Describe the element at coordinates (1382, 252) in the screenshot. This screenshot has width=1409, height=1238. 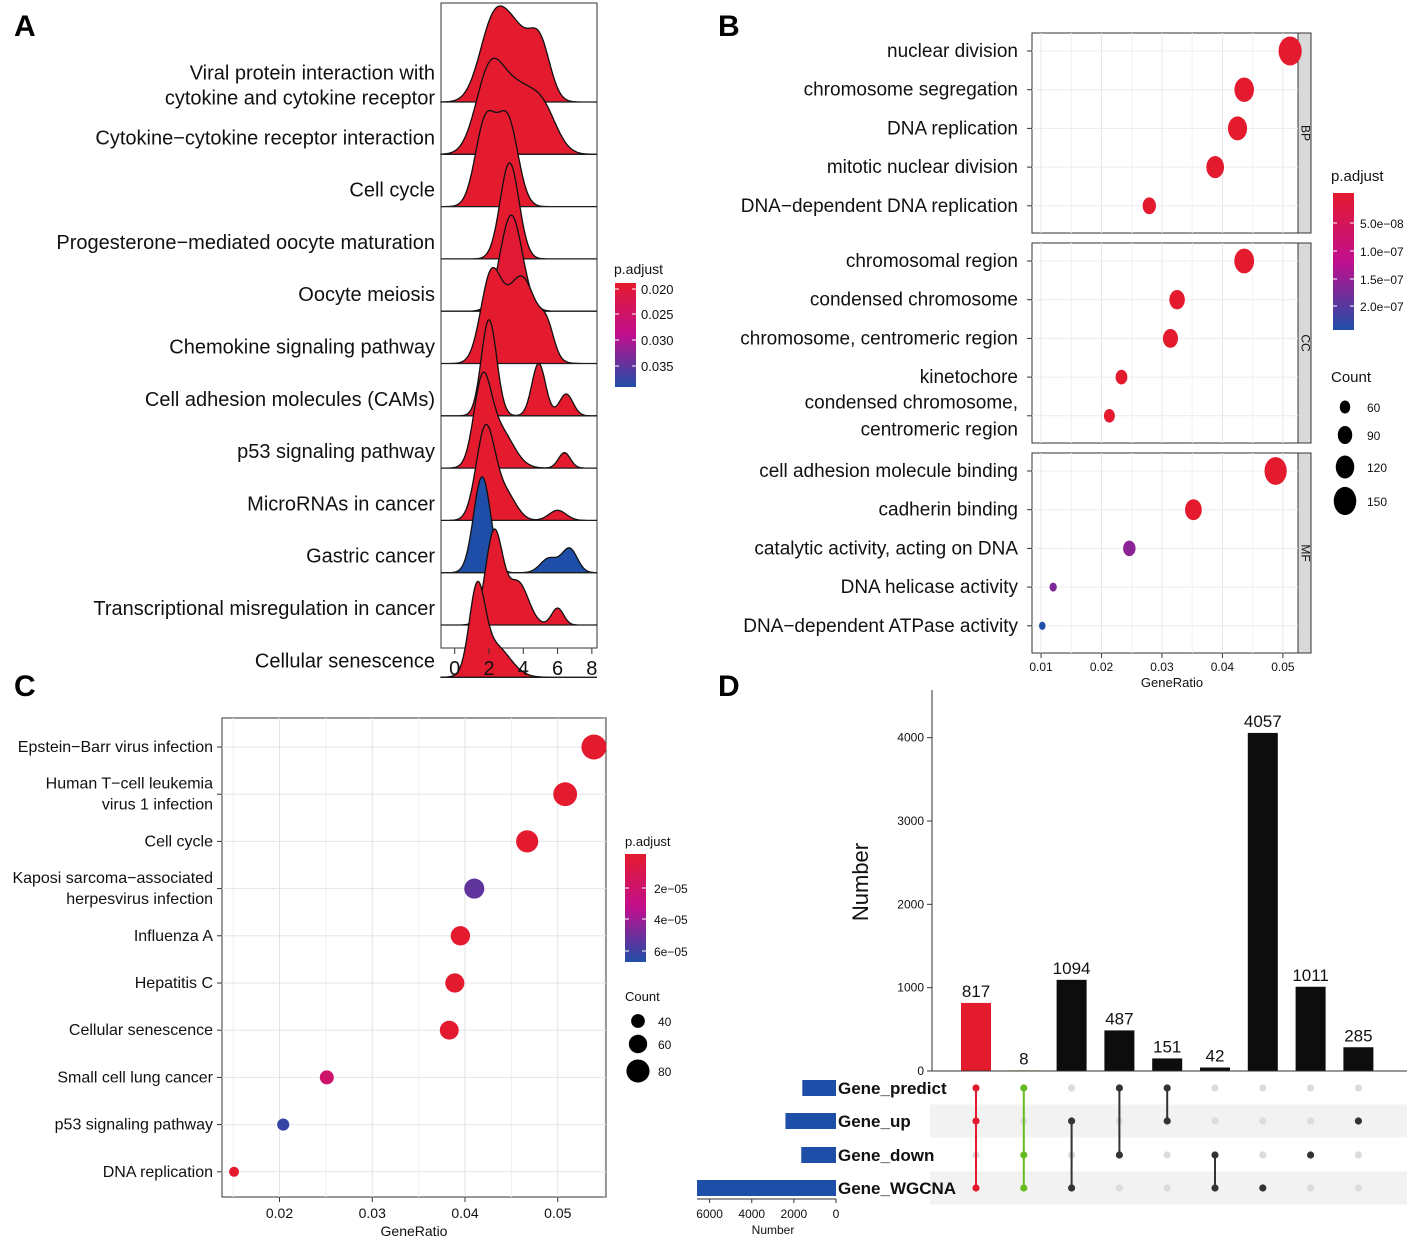
I see `legend-label: 1.0e−07` at that location.